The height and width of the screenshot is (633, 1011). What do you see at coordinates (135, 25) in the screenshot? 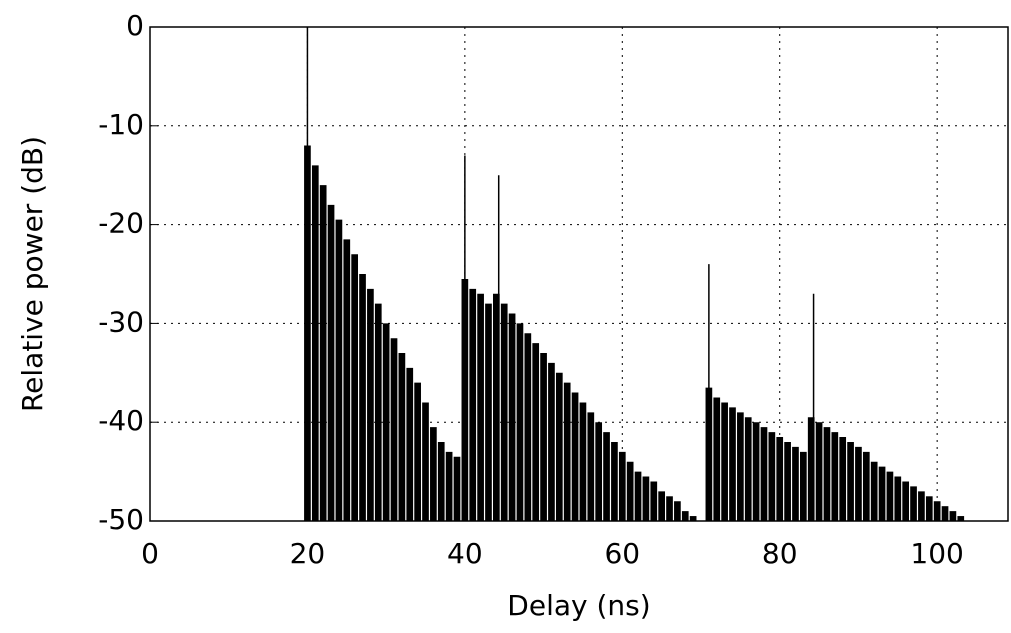
I see `y-tick-label: 0` at bounding box center [135, 25].